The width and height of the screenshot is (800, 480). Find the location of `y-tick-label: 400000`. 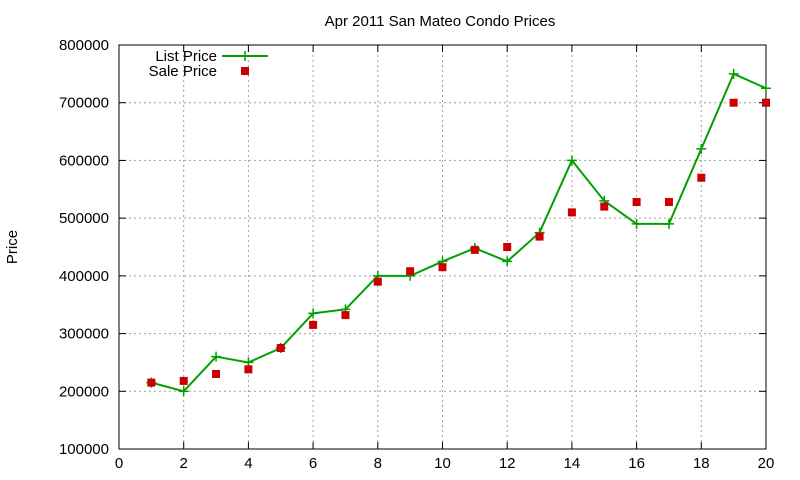

y-tick-label: 400000 is located at coordinates (84, 276).